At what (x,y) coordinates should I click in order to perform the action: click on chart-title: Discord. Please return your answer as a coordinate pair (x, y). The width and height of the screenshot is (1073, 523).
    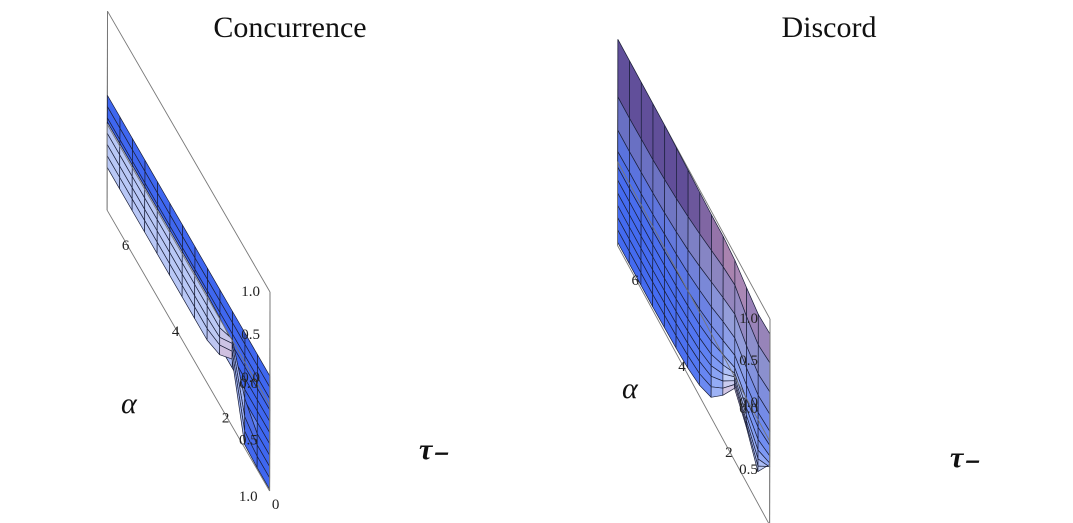
    Looking at the image, I should click on (829, 27).